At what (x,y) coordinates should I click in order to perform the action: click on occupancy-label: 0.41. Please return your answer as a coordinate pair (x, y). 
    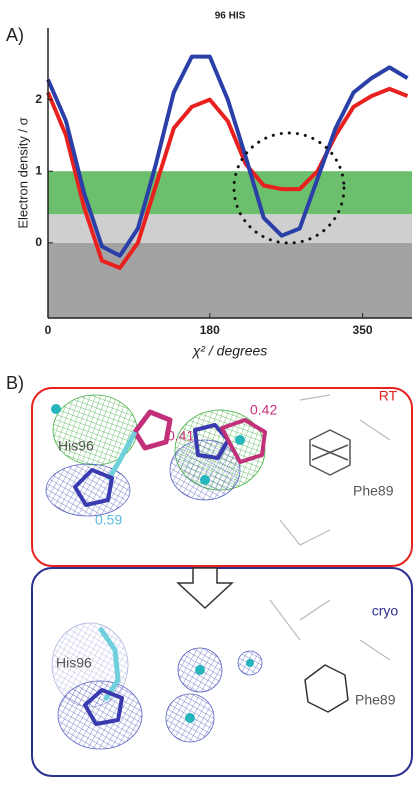
    Looking at the image, I should click on (180, 436).